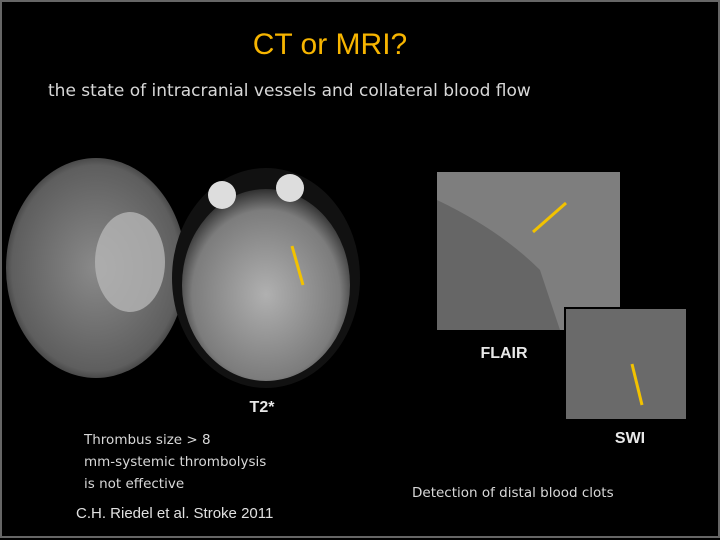 This screenshot has height=540, width=720. I want to click on t2-scan, so click(266, 285).